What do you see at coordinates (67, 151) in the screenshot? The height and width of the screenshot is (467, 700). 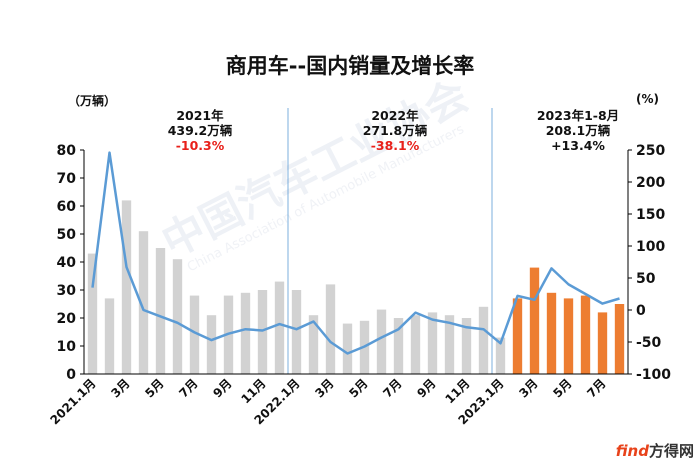 I see `left-tick-label: 80` at bounding box center [67, 151].